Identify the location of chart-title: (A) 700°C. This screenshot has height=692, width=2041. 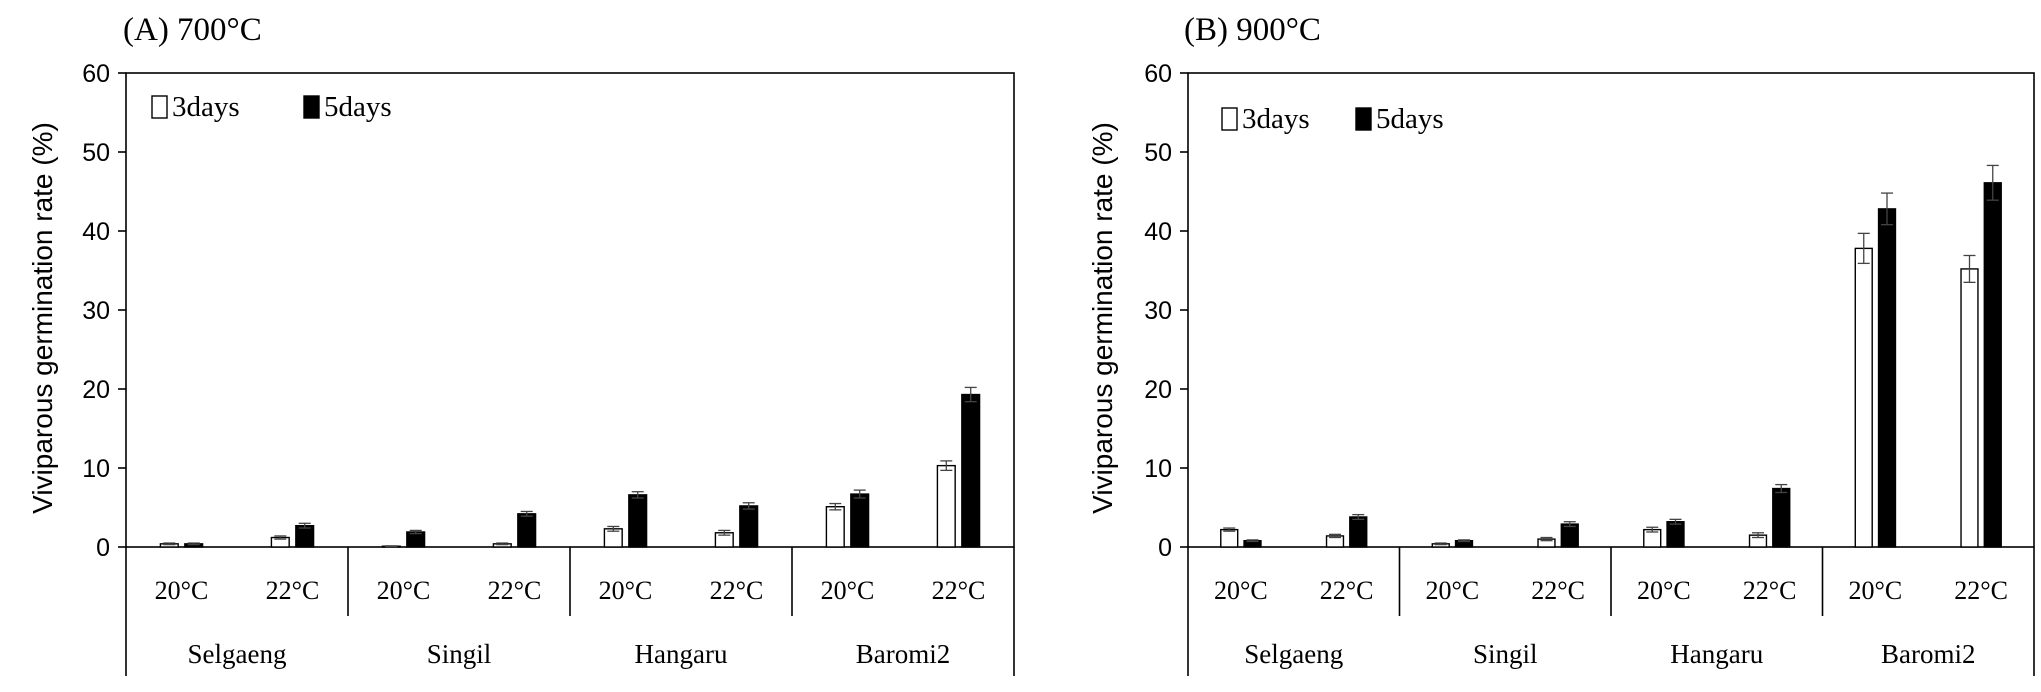
(192, 30).